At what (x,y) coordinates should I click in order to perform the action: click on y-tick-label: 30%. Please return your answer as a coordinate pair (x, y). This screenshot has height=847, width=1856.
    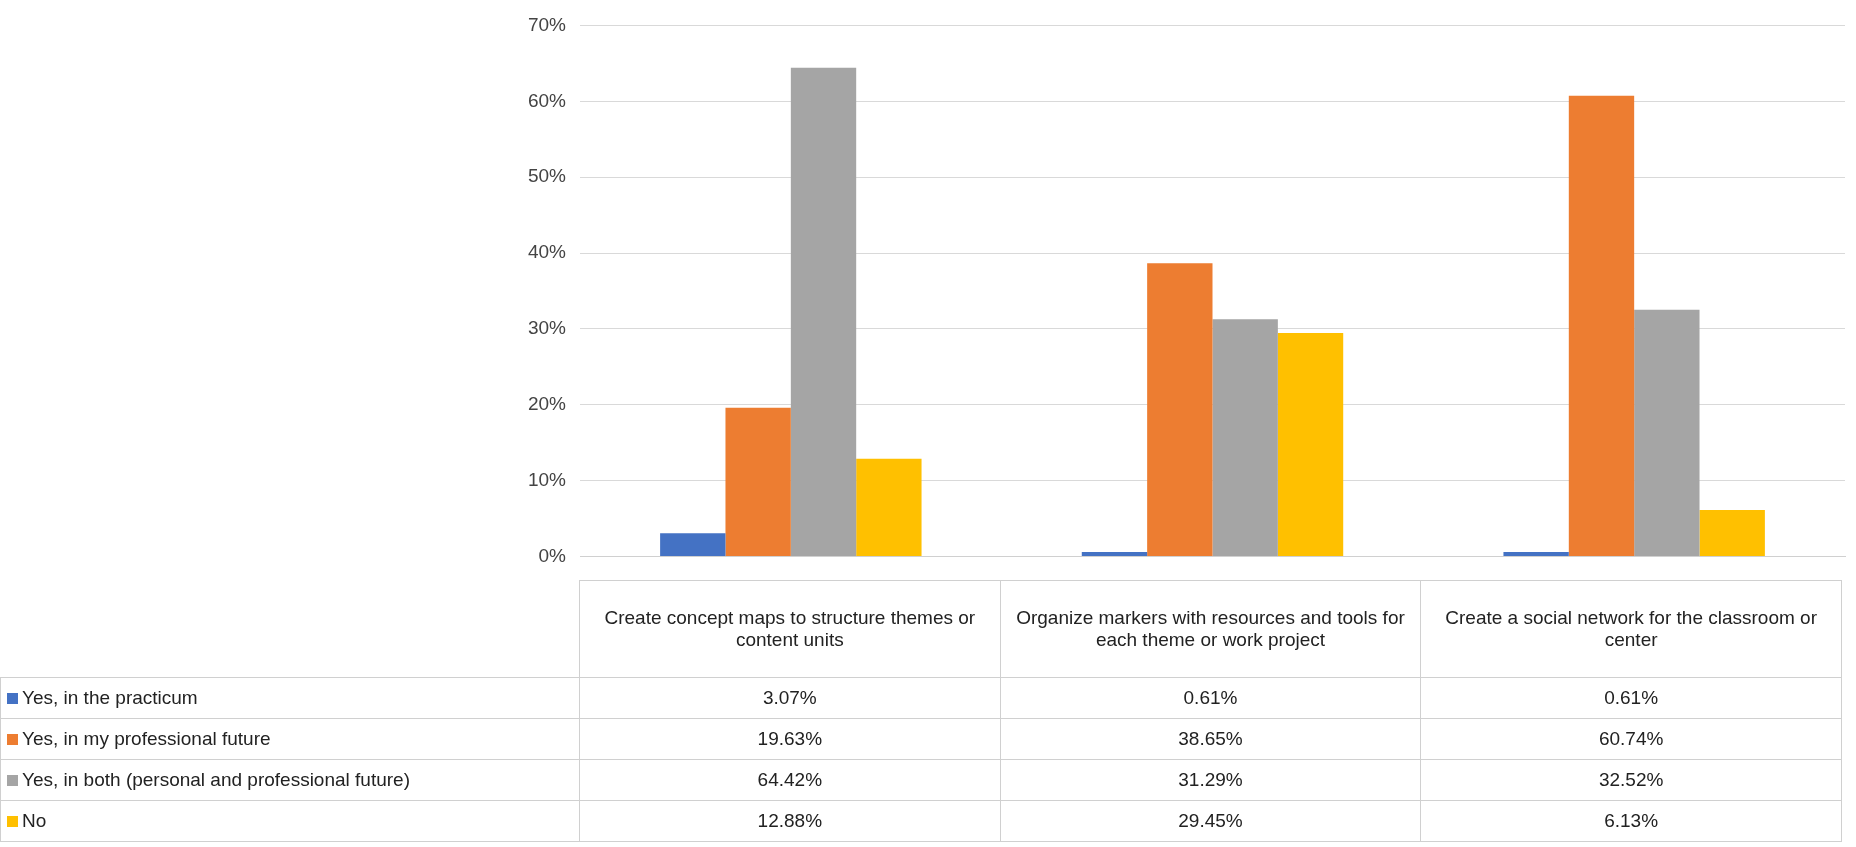
    Looking at the image, I should click on (547, 328).